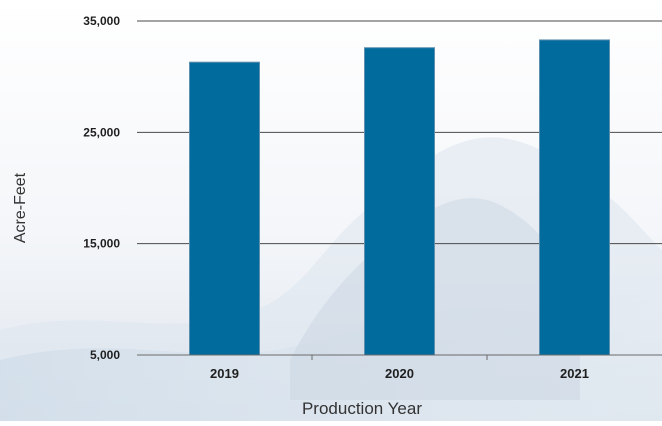  I want to click on y-tick-label: 35,000, so click(101, 21).